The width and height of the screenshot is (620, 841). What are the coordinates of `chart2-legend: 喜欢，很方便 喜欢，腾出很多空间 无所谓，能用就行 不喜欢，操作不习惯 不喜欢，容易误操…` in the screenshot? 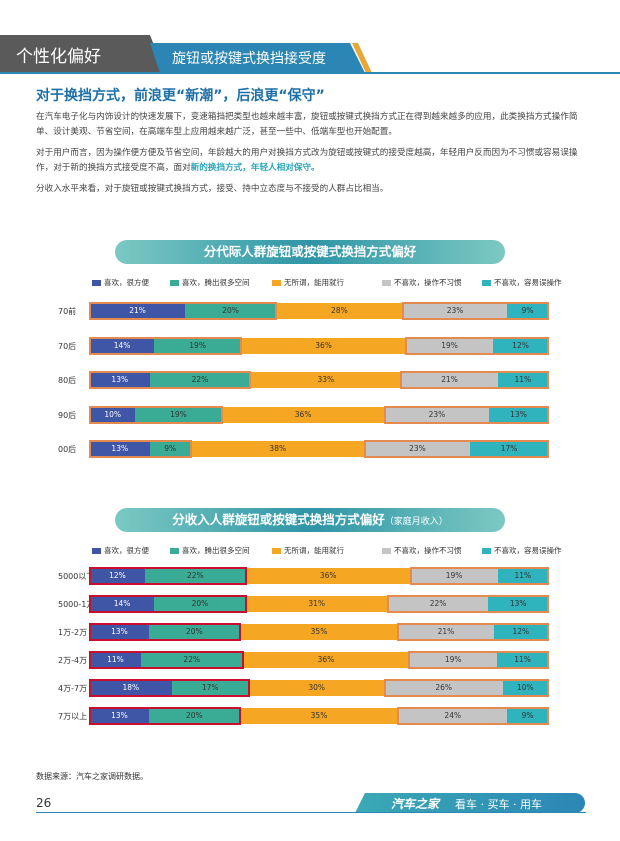 It's located at (327, 551).